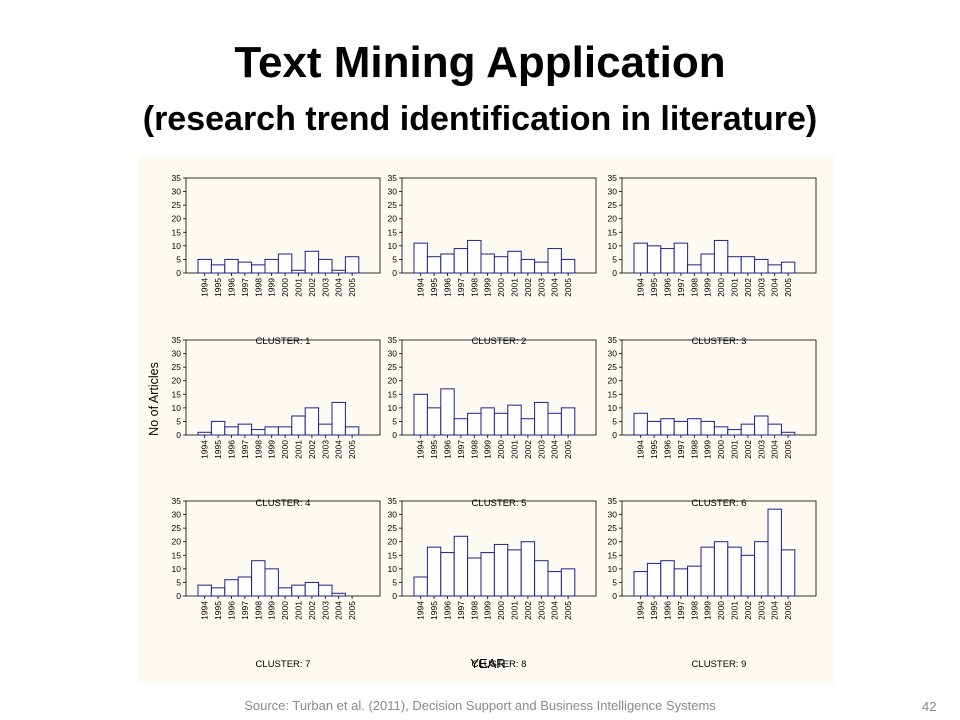  I want to click on x-tick-label: 2003, so click(325, 610).